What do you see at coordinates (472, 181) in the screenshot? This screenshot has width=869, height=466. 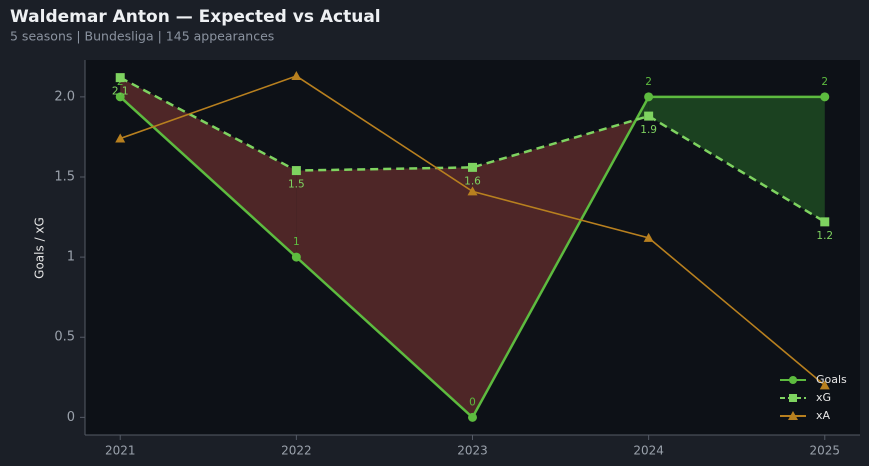 I see `data-label: 1.6` at bounding box center [472, 181].